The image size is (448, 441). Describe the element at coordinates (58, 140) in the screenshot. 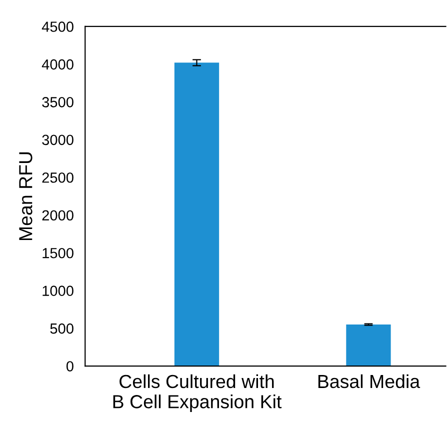

I see `y-tick-label: 3000` at that location.